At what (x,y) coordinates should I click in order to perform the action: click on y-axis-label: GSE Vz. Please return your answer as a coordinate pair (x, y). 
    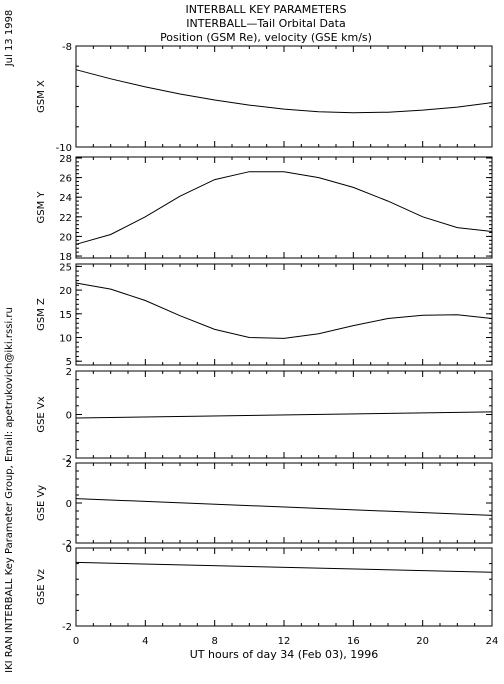
    Looking at the image, I should click on (41, 587).